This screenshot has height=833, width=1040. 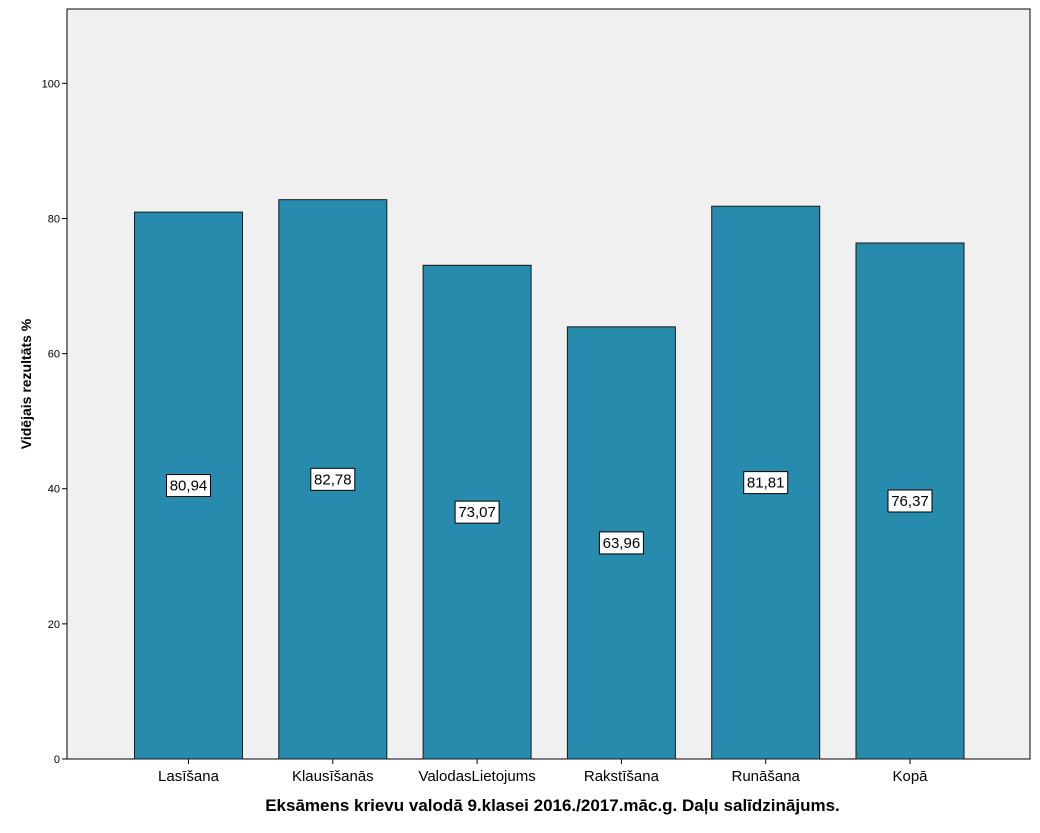 What do you see at coordinates (54, 355) in the screenshot?
I see `y-tick-label: 60` at bounding box center [54, 355].